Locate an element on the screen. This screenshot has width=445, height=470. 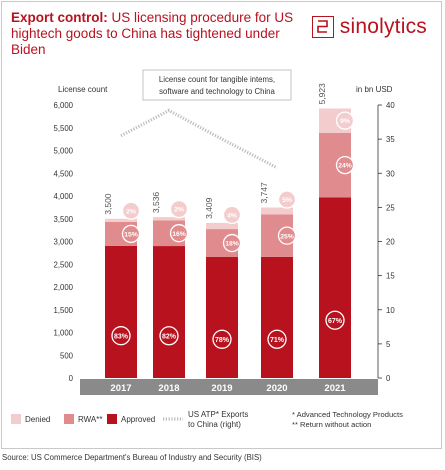
rwa-share-label: 15% is located at coordinates (131, 234).